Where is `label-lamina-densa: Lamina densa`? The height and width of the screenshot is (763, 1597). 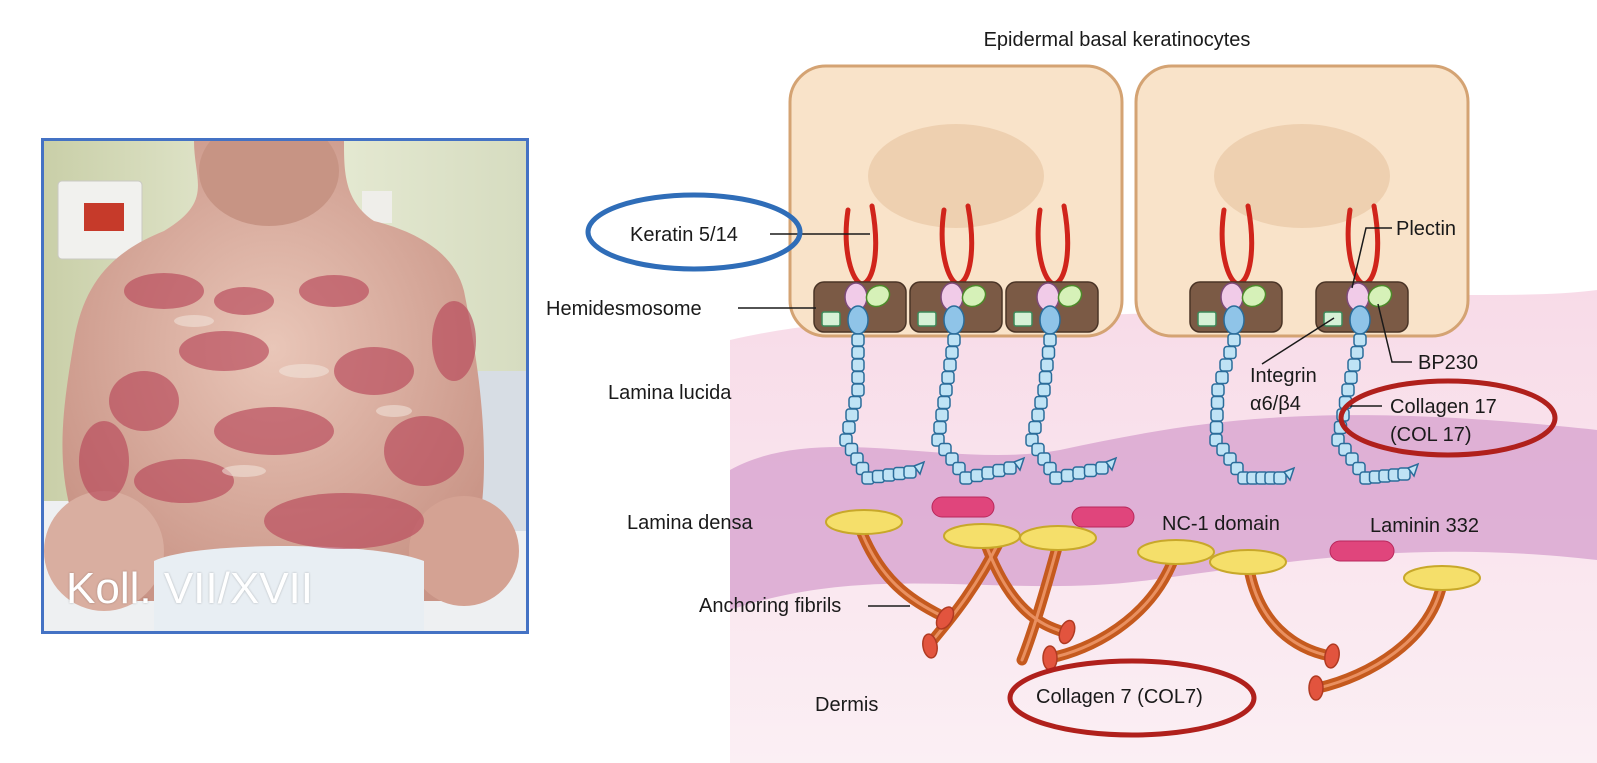
label-lamina-densa: Lamina densa is located at coordinates (690, 523).